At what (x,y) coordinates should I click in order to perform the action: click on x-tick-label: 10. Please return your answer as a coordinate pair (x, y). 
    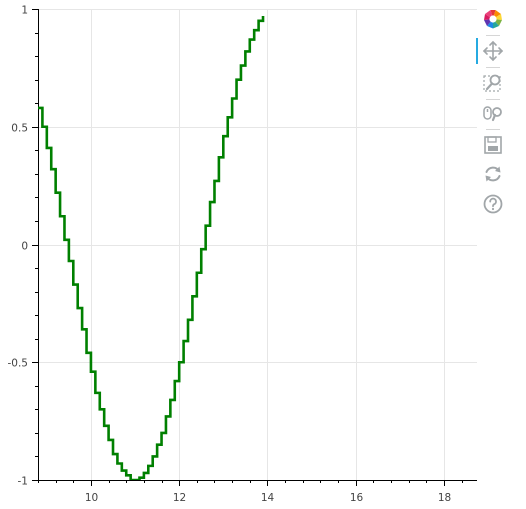
    Looking at the image, I should click on (91, 498).